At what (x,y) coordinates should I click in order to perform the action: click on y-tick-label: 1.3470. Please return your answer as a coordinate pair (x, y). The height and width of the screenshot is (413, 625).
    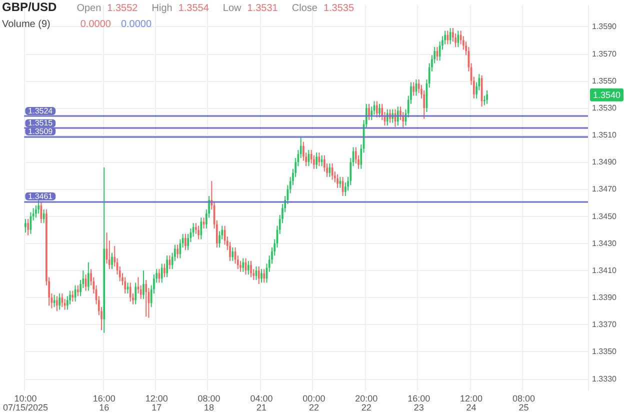
    Looking at the image, I should click on (605, 189).